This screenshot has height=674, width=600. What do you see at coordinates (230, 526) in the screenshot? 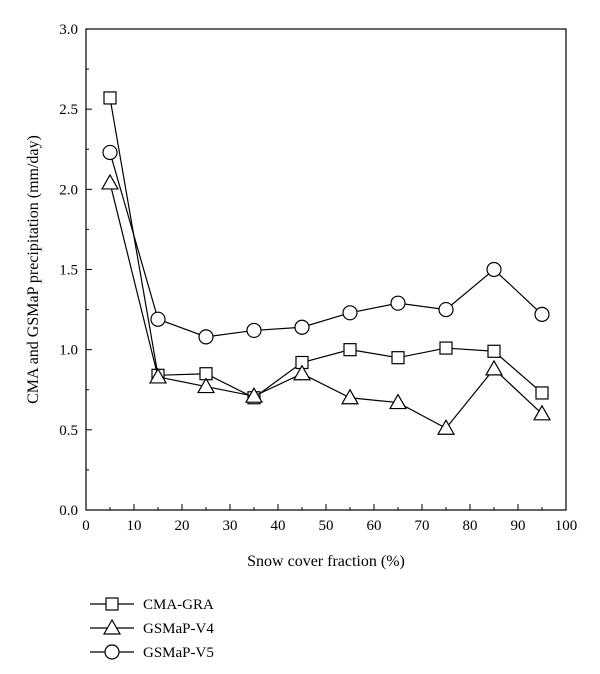
I see `x-tick-label: 30` at bounding box center [230, 526].